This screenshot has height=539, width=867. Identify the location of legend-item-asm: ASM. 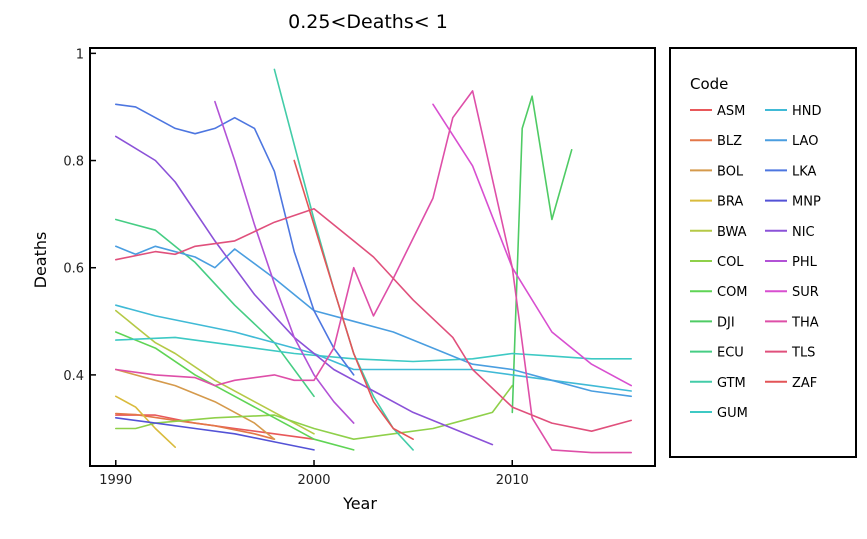
(717, 111).